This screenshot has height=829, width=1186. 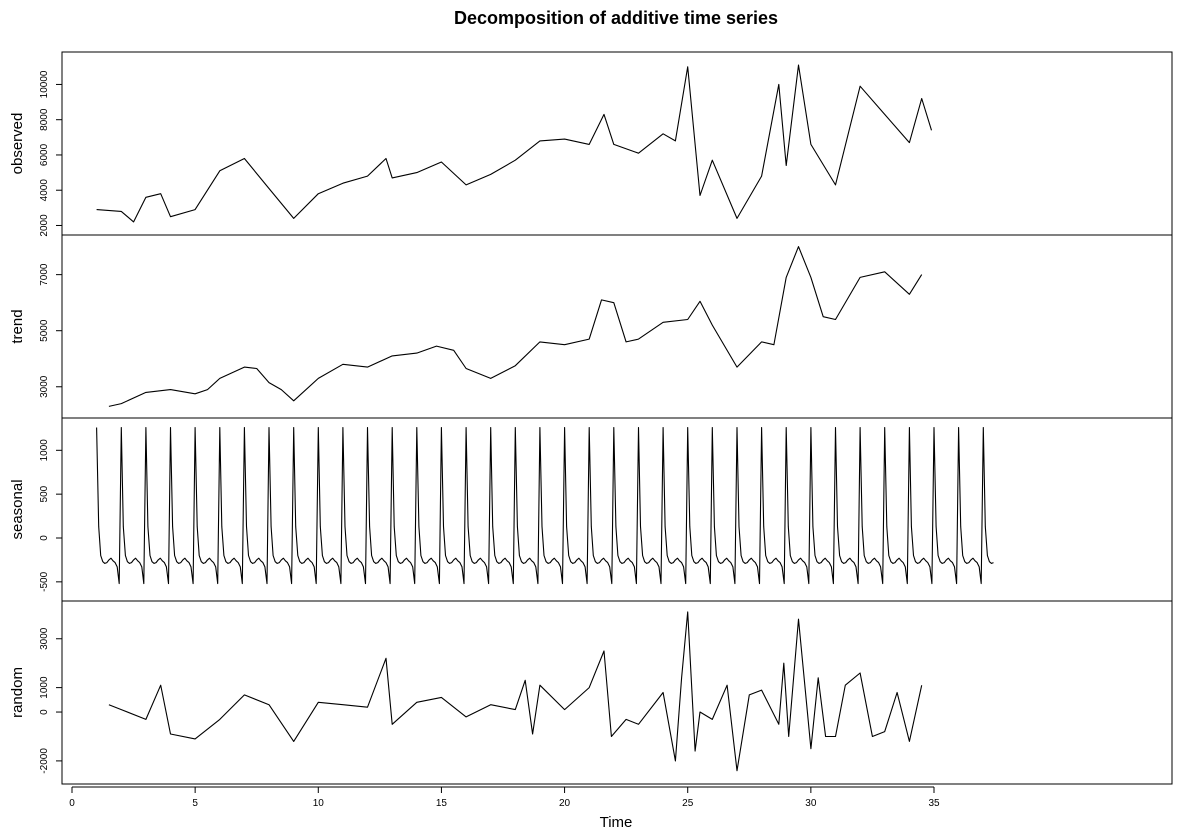 I want to click on x-tick-label: 10, so click(x=319, y=803).